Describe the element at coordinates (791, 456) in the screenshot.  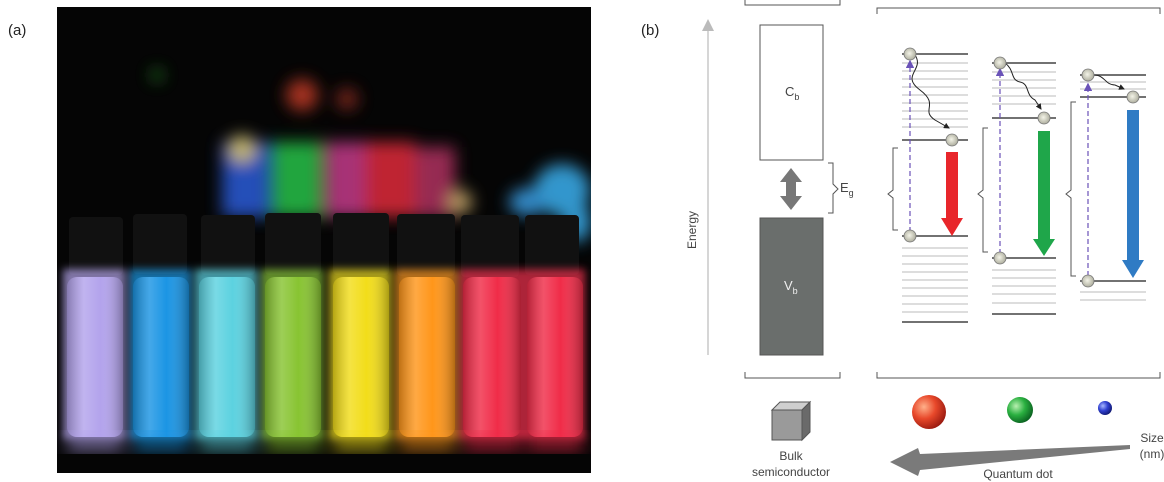
I see `bulk-label-line1: Bulk` at that location.